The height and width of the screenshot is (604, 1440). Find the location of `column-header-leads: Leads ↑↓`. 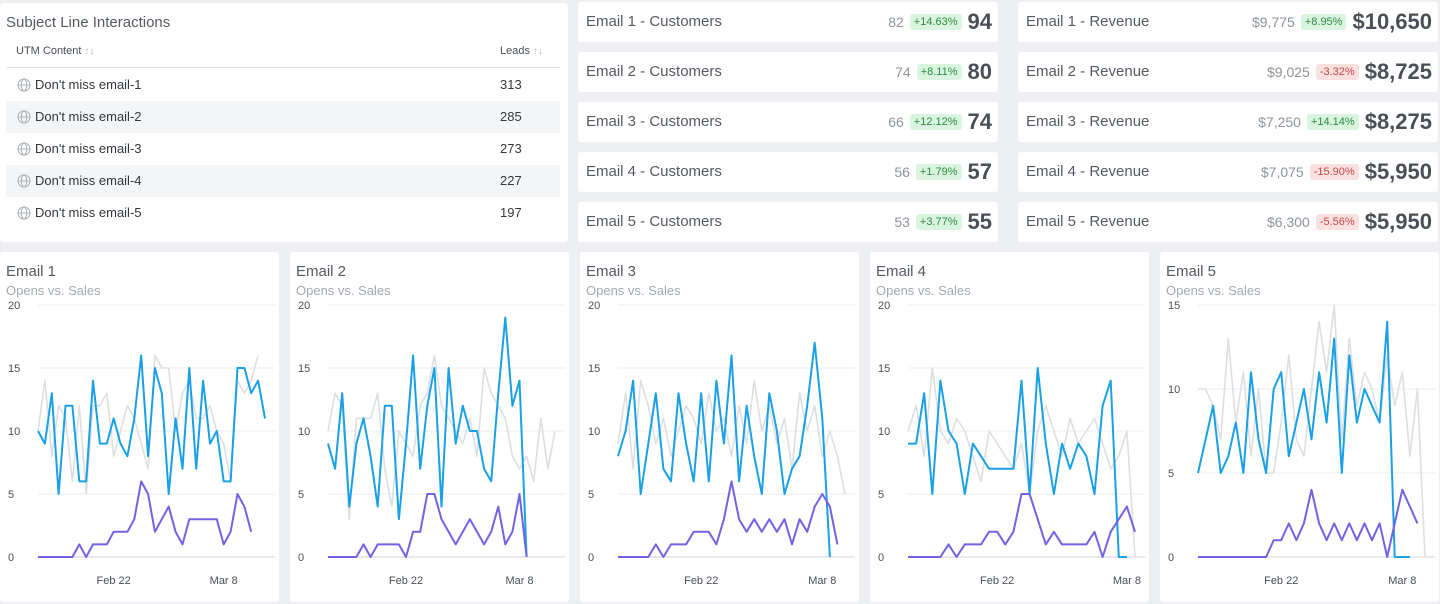

column-header-leads: Leads ↑↓ is located at coordinates (521, 51).